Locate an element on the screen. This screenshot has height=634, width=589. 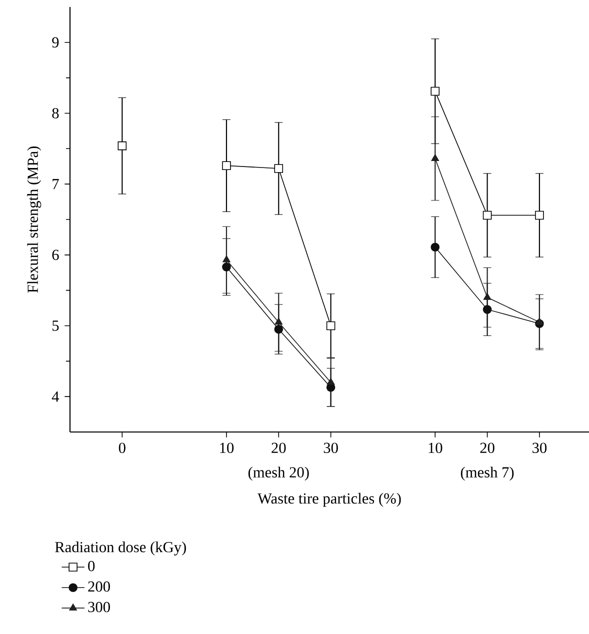
x-axis-title: Waste tire particles (%) is located at coordinates (329, 499).